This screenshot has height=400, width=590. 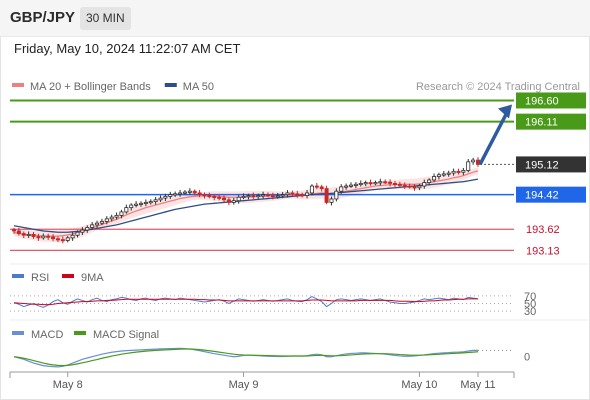 I want to click on macd-signal-line, so click(x=246, y=357).